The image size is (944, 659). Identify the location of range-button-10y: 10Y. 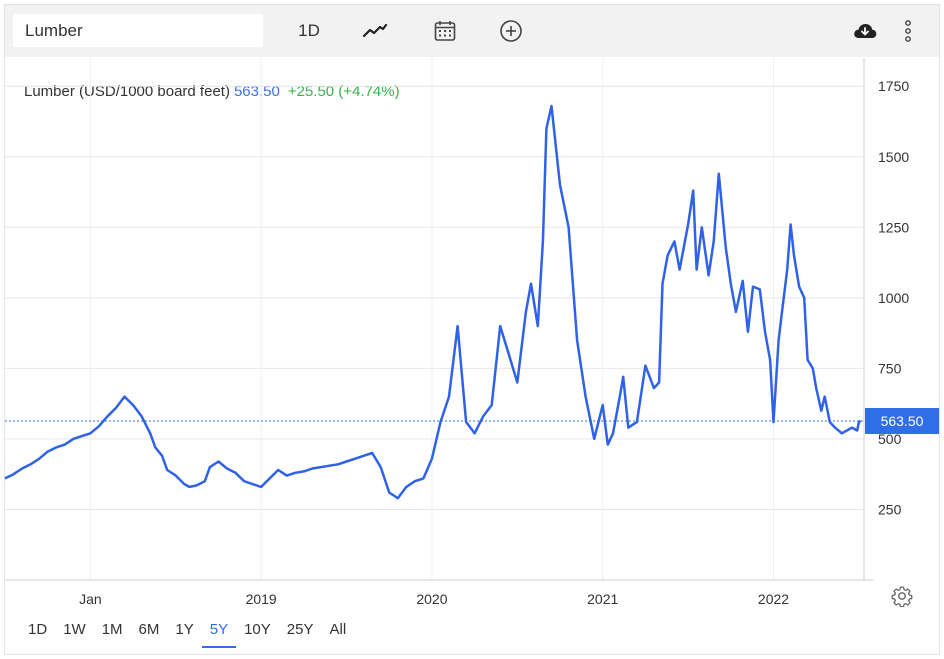
(257, 629).